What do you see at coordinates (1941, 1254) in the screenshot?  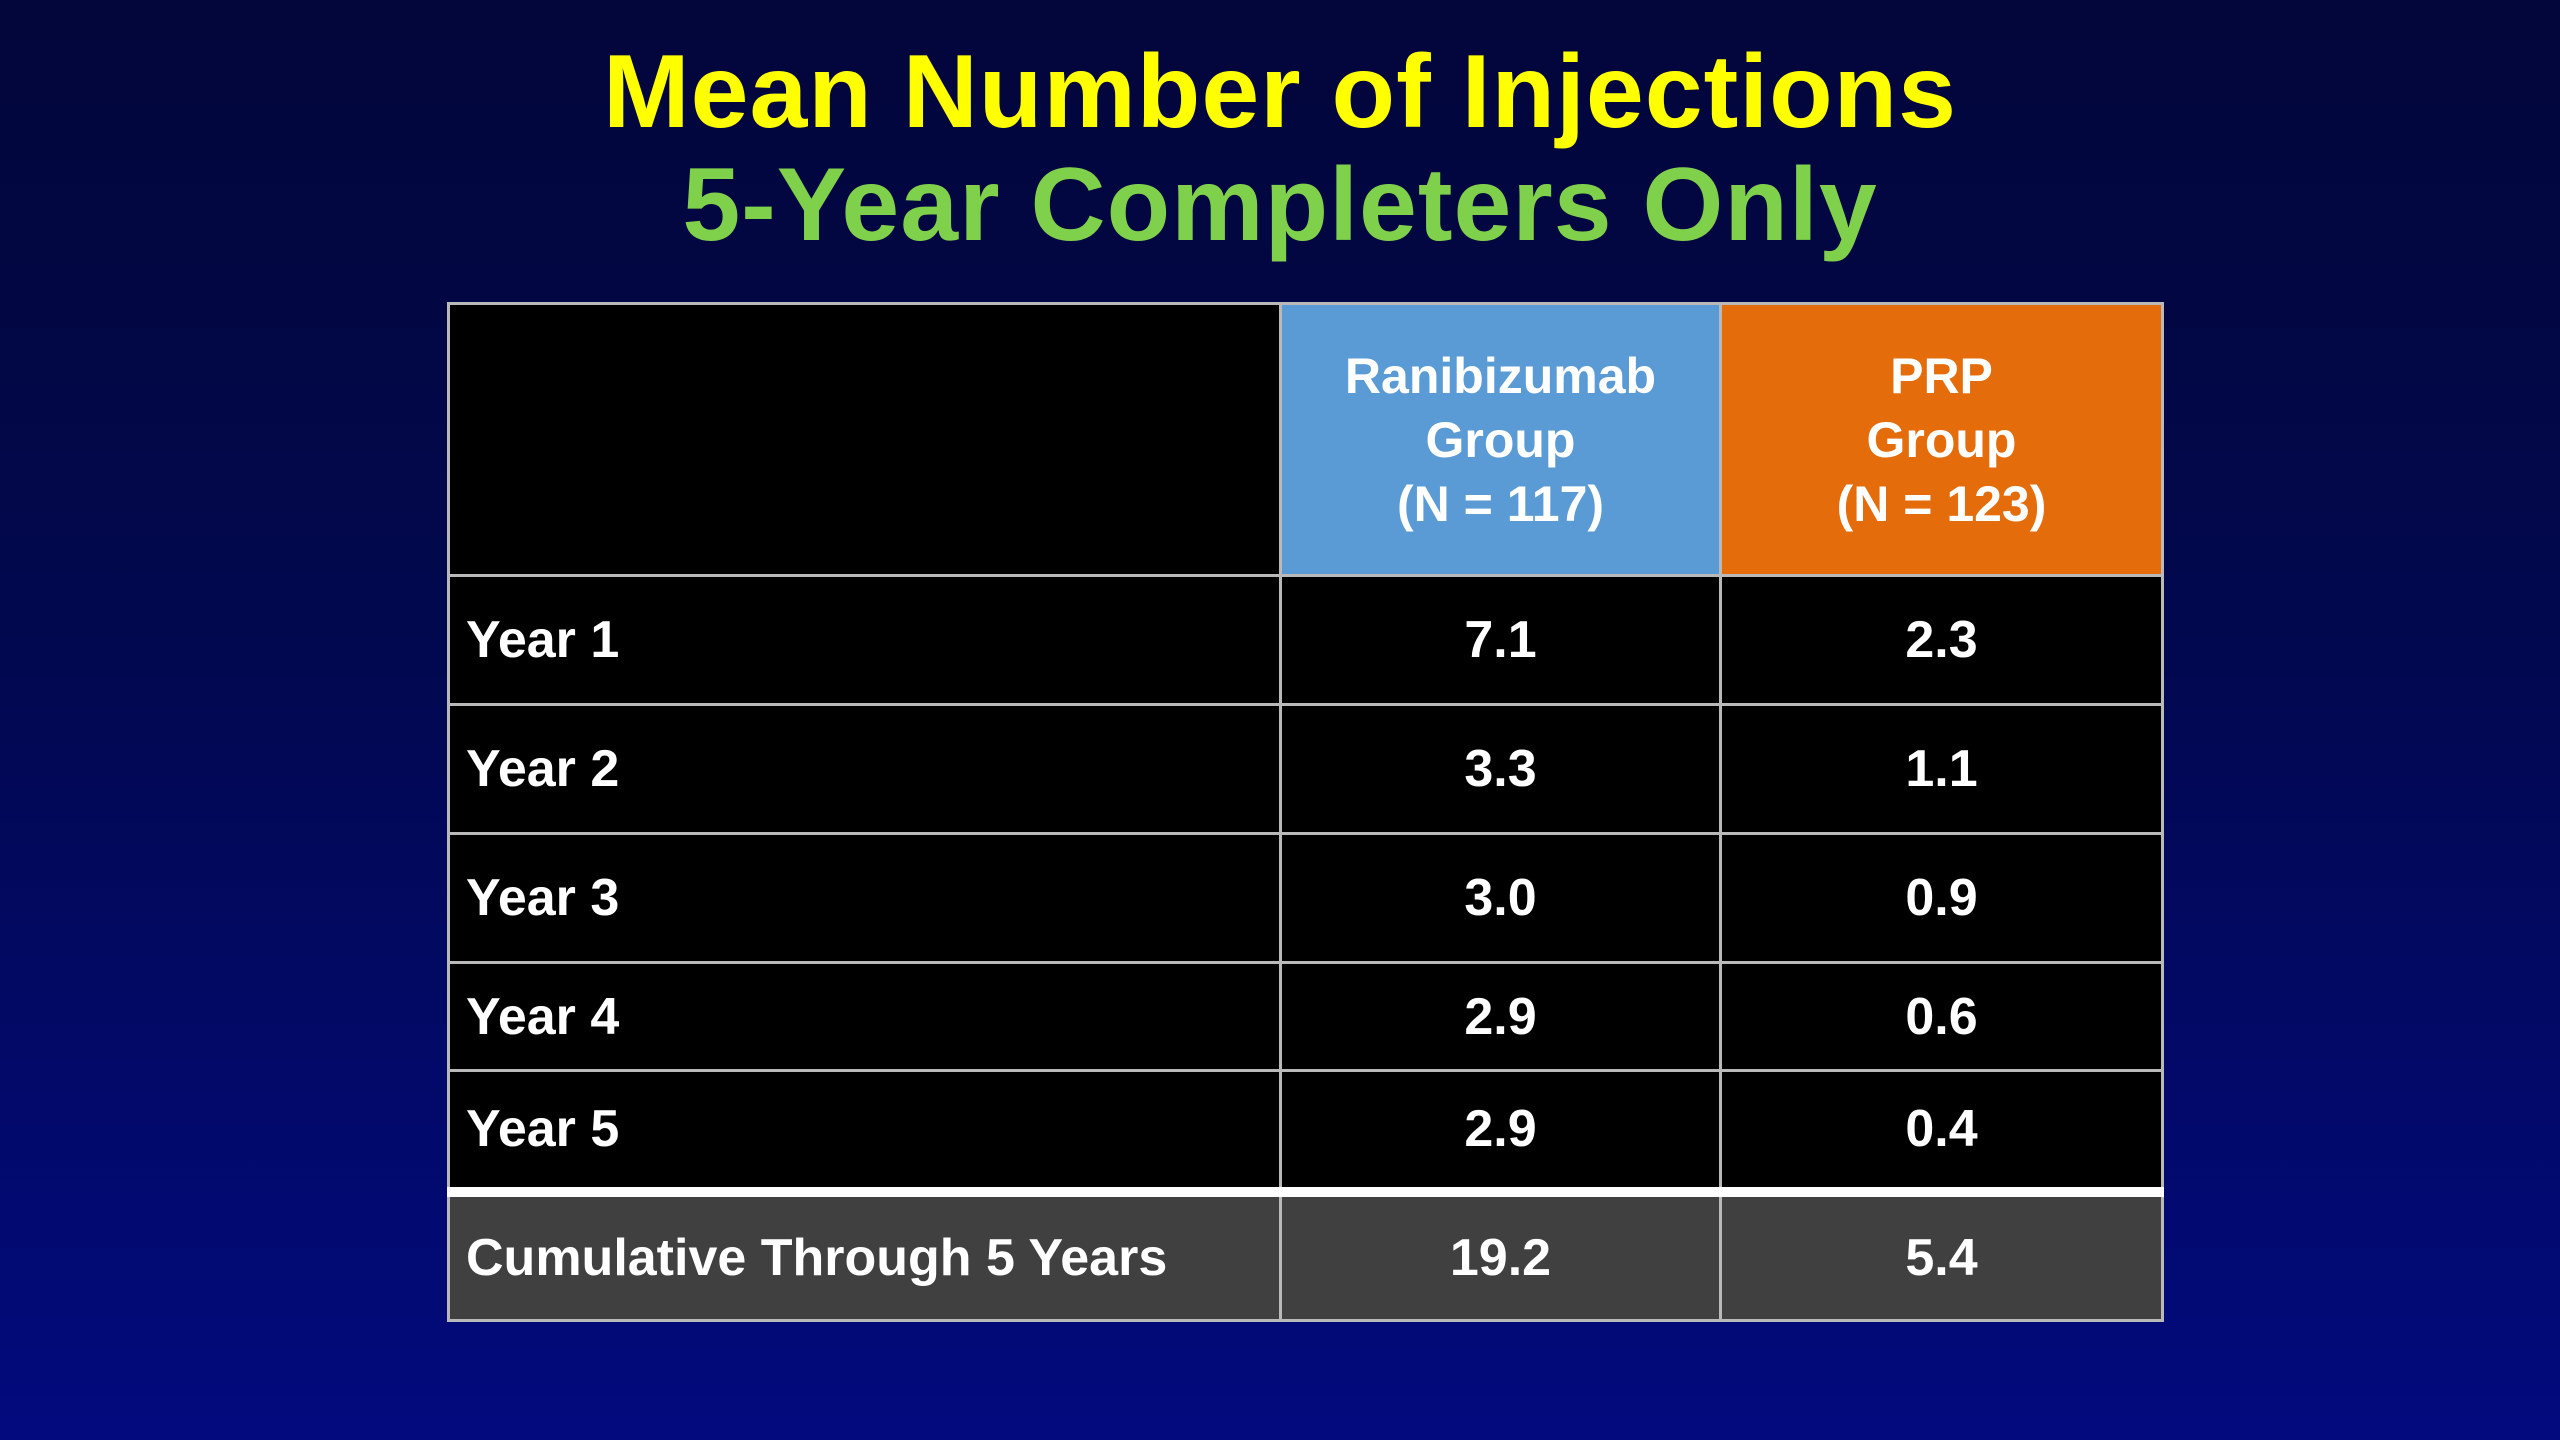 I see `cumulative-prp-value: 5.4` at bounding box center [1941, 1254].